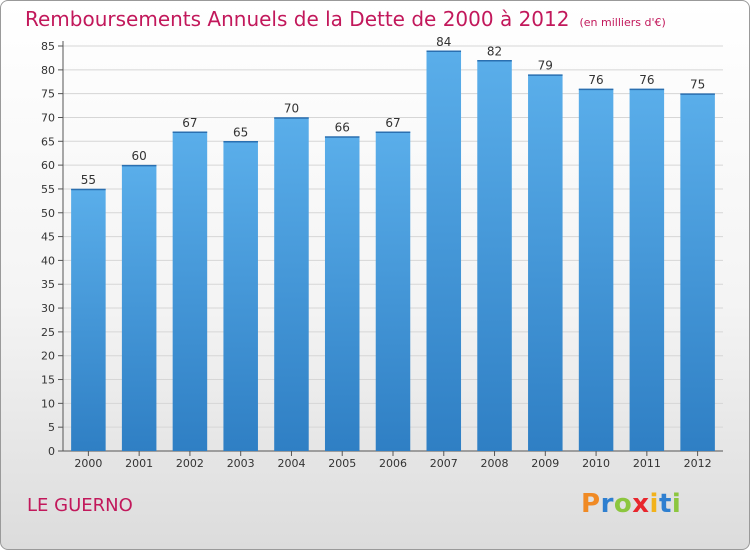 The width and height of the screenshot is (750, 550). Describe the element at coordinates (48, 284) in the screenshot. I see `y-tick-label: 35` at that location.